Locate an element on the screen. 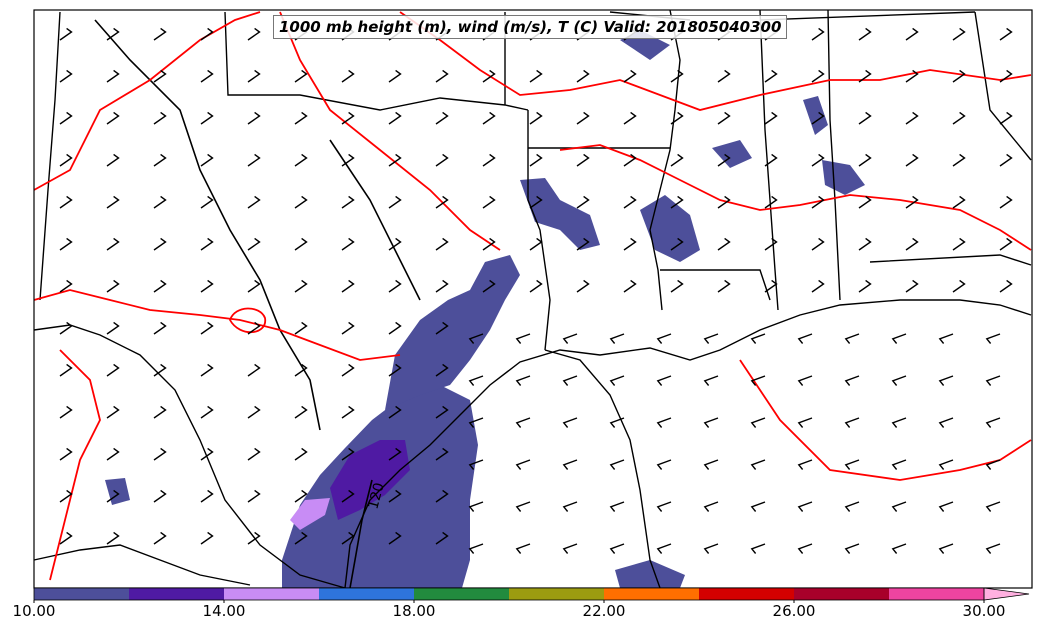  colorbar-frame is located at coordinates (509, 594).